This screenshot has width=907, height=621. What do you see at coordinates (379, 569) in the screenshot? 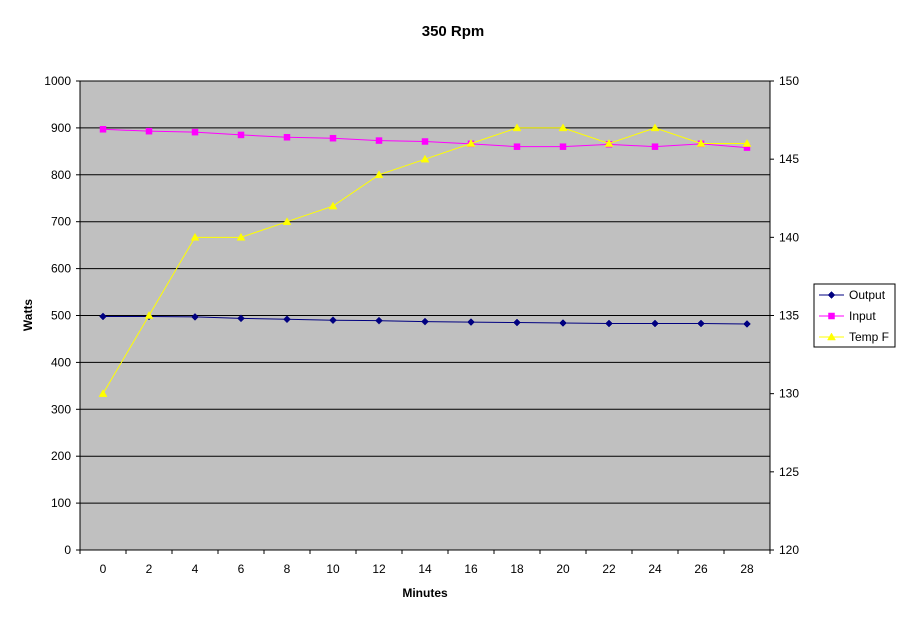
I see `x-tick-label: 12` at bounding box center [379, 569].